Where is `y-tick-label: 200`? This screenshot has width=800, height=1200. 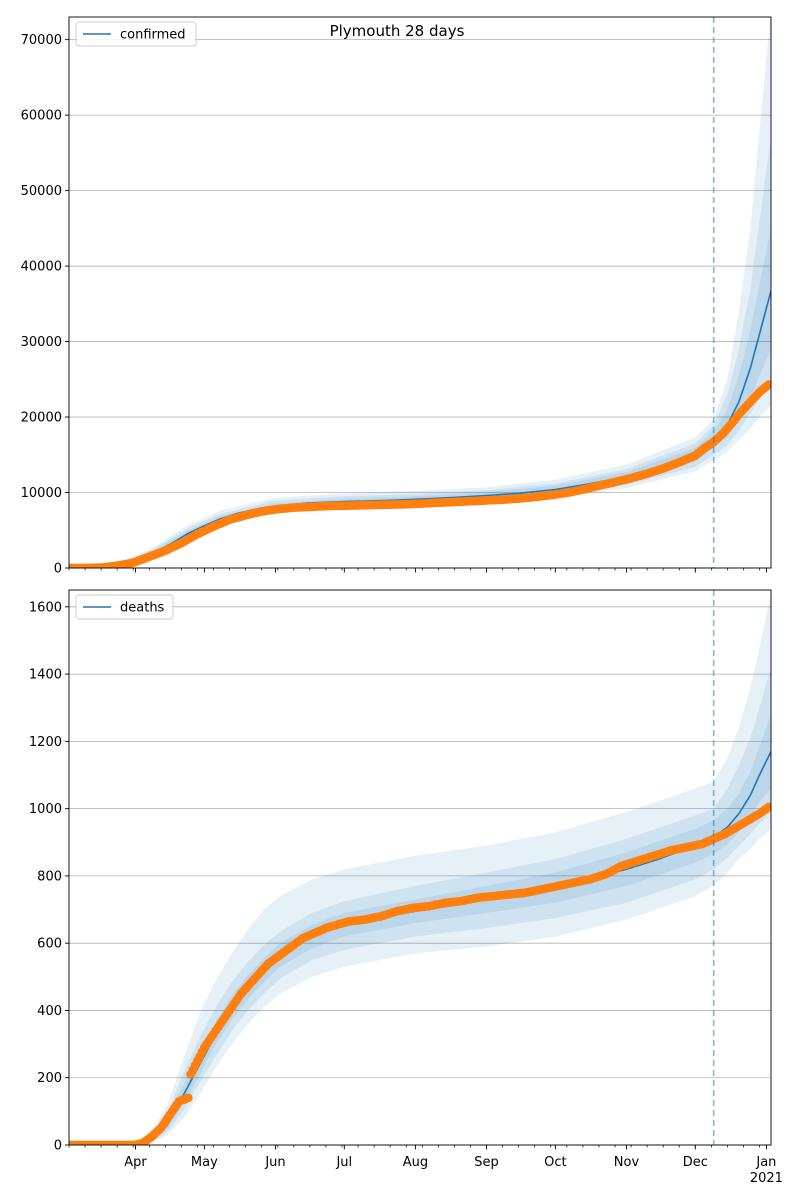
y-tick-label: 200 is located at coordinates (49, 1078).